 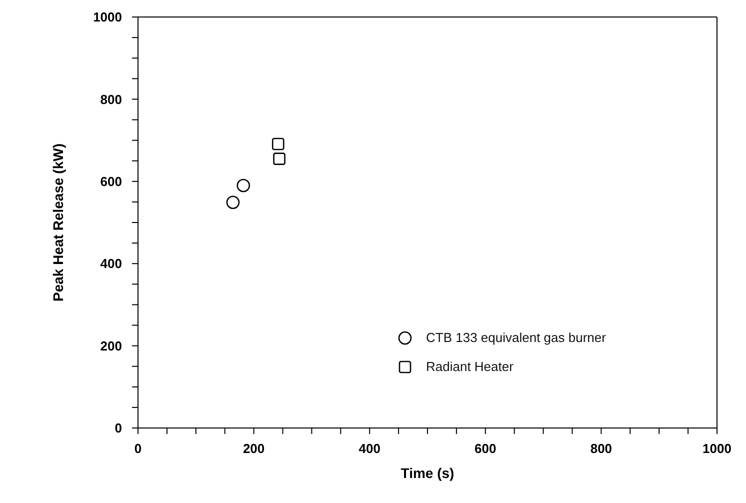 What do you see at coordinates (717, 448) in the screenshot?
I see `x-tick-label: 1000` at bounding box center [717, 448].